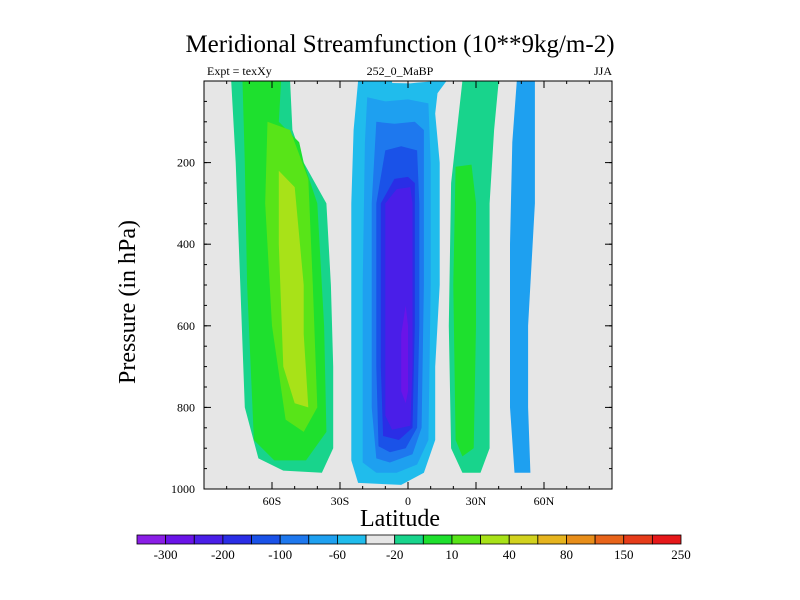  What do you see at coordinates (602, 71) in the screenshot?
I see `season-label: JJA` at bounding box center [602, 71].